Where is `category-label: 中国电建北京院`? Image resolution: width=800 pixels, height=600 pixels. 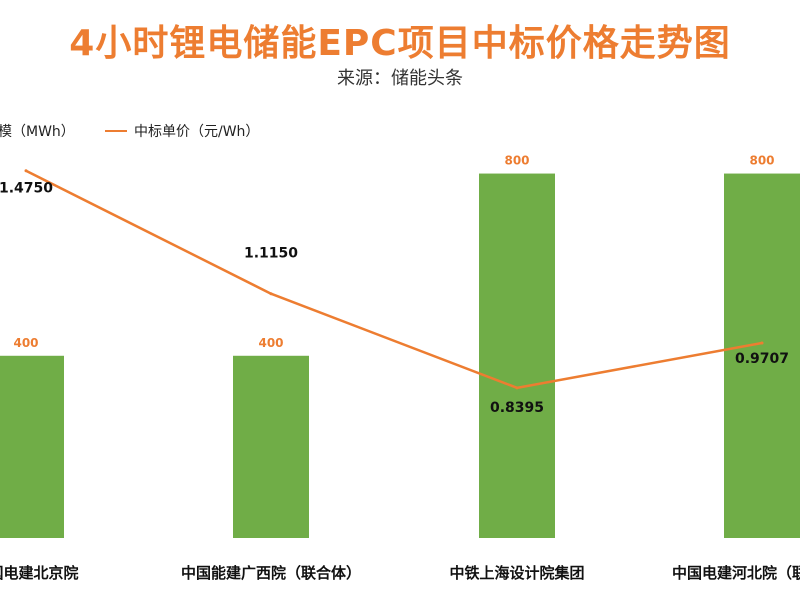
category-label: 中国电建北京院 is located at coordinates (39, 573).